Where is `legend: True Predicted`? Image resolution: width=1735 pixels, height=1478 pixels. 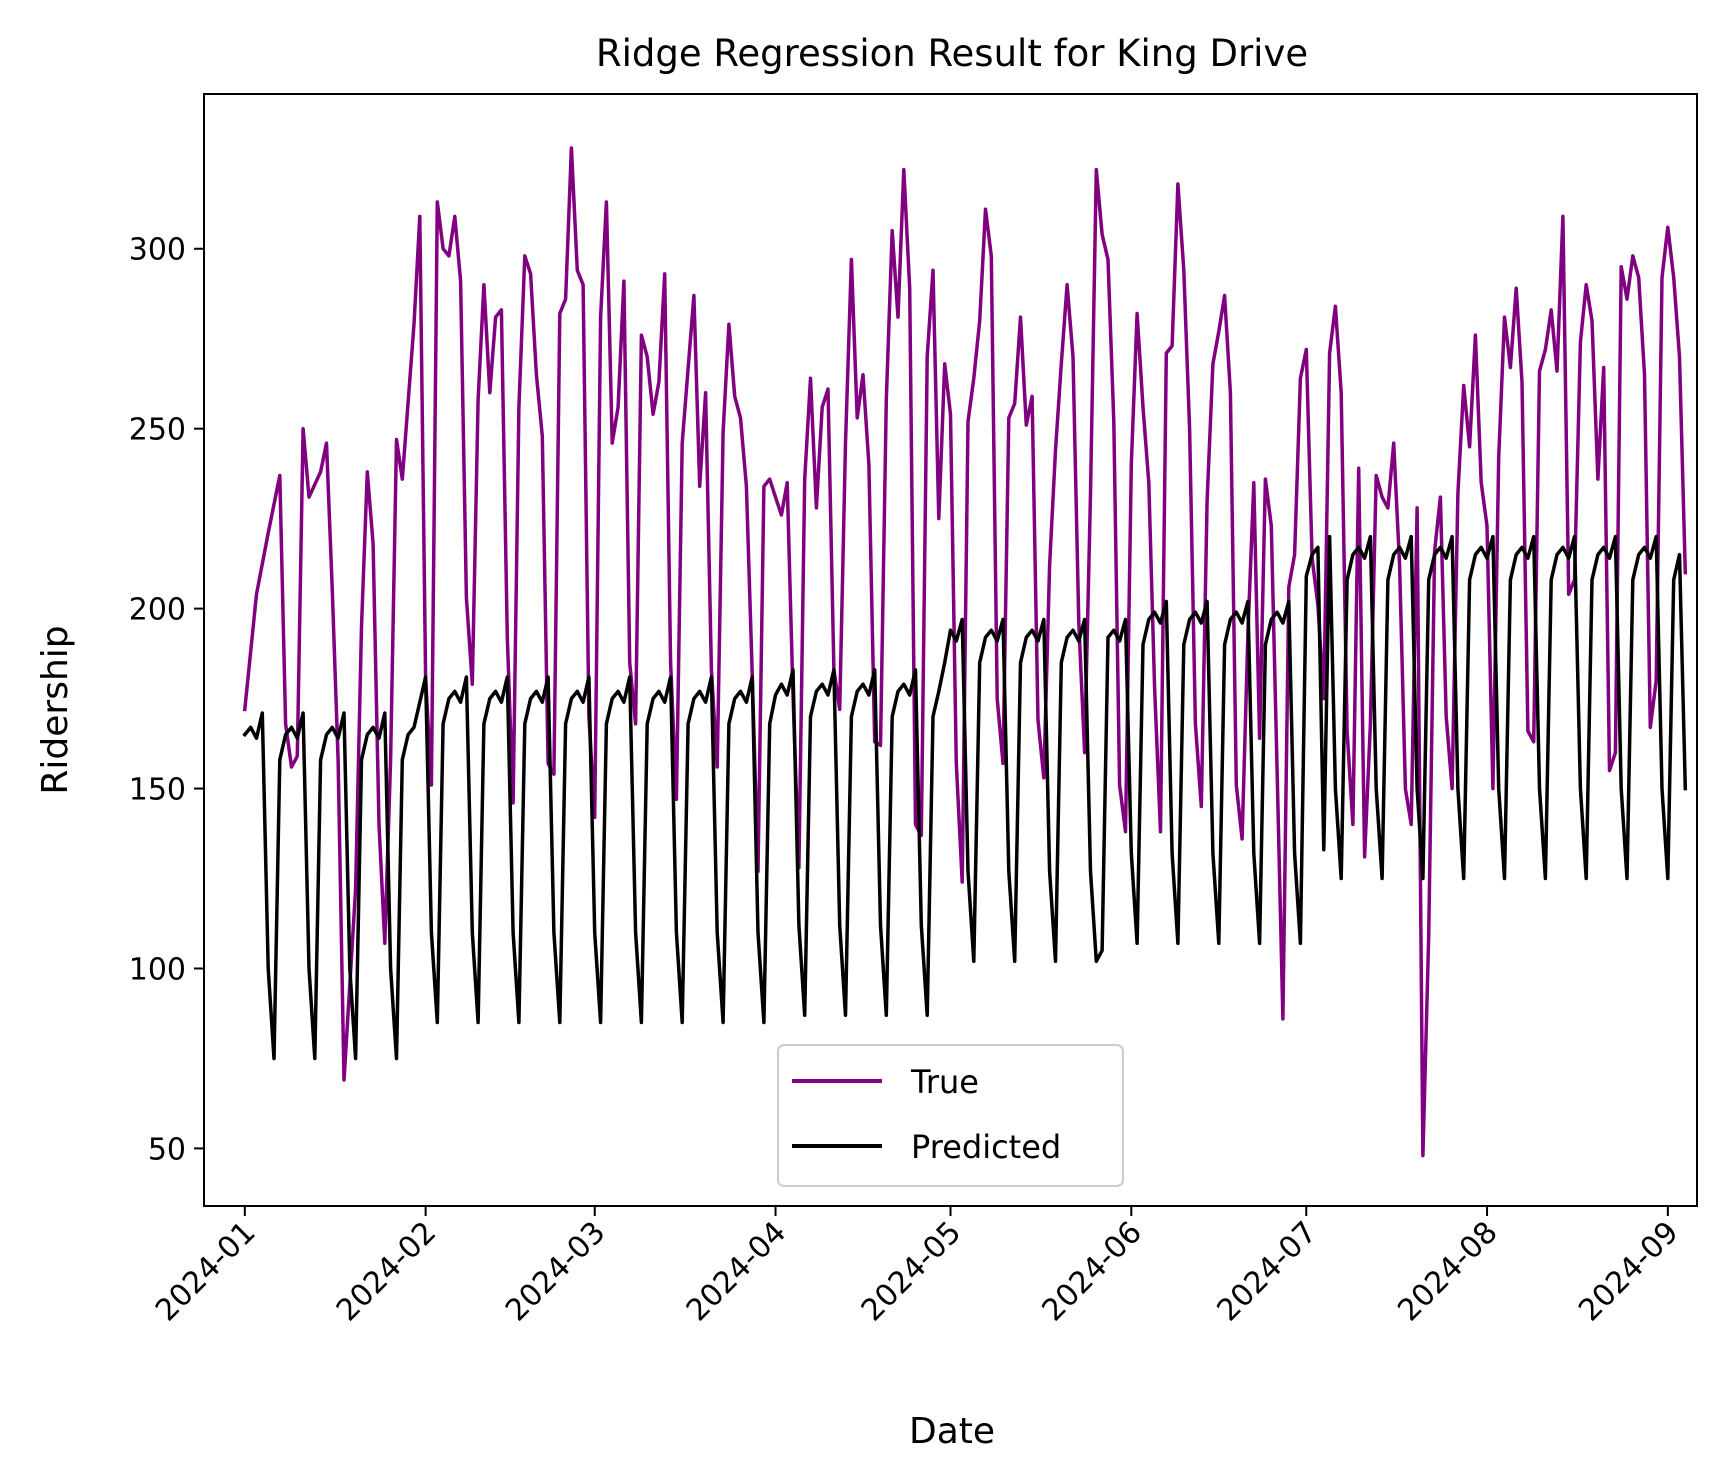 legend: True Predicted is located at coordinates (950, 1115).